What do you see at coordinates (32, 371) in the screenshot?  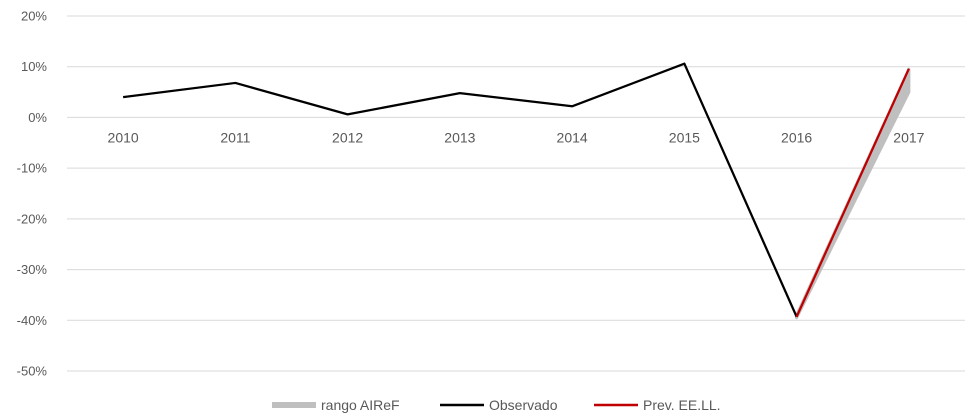 I see `y-tick-label: -50%` at bounding box center [32, 371].